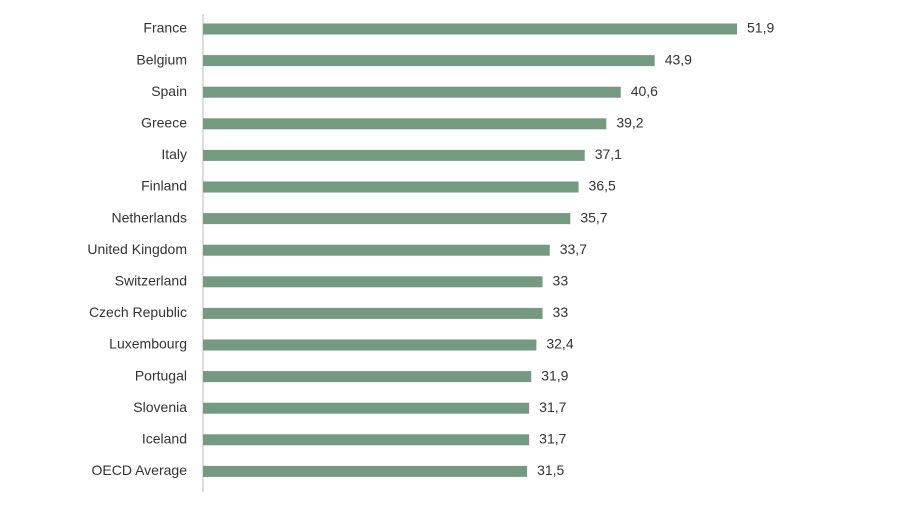 The width and height of the screenshot is (900, 506). What do you see at coordinates (140, 470) in the screenshot?
I see `category-label: OECD Average` at bounding box center [140, 470].